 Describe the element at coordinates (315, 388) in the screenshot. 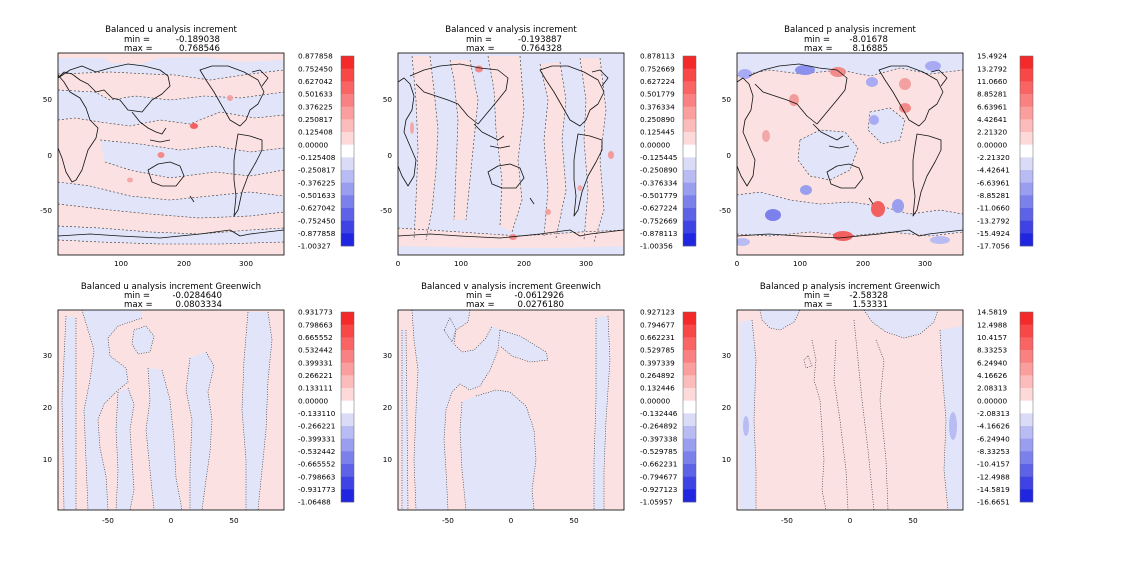

I see `colorbar-label: 0.133111` at that location.